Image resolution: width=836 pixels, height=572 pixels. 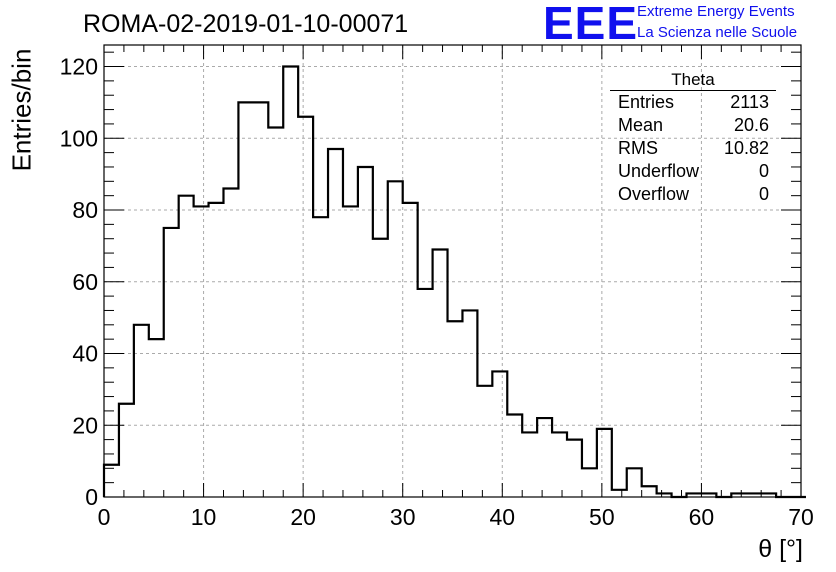 I want to click on stats-label: Entries, so click(x=646, y=102).